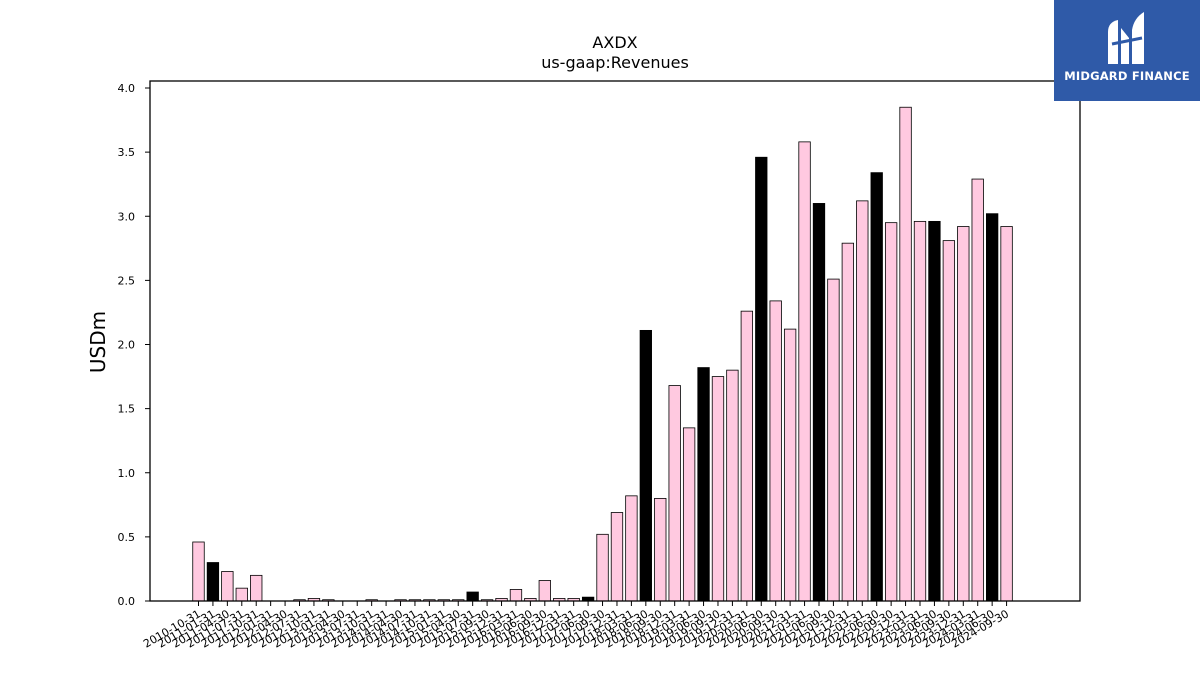 The height and width of the screenshot is (675, 1200). What do you see at coordinates (1127, 76) in the screenshot?
I see `logo-text: MIDGARD FINANCE` at bounding box center [1127, 76].